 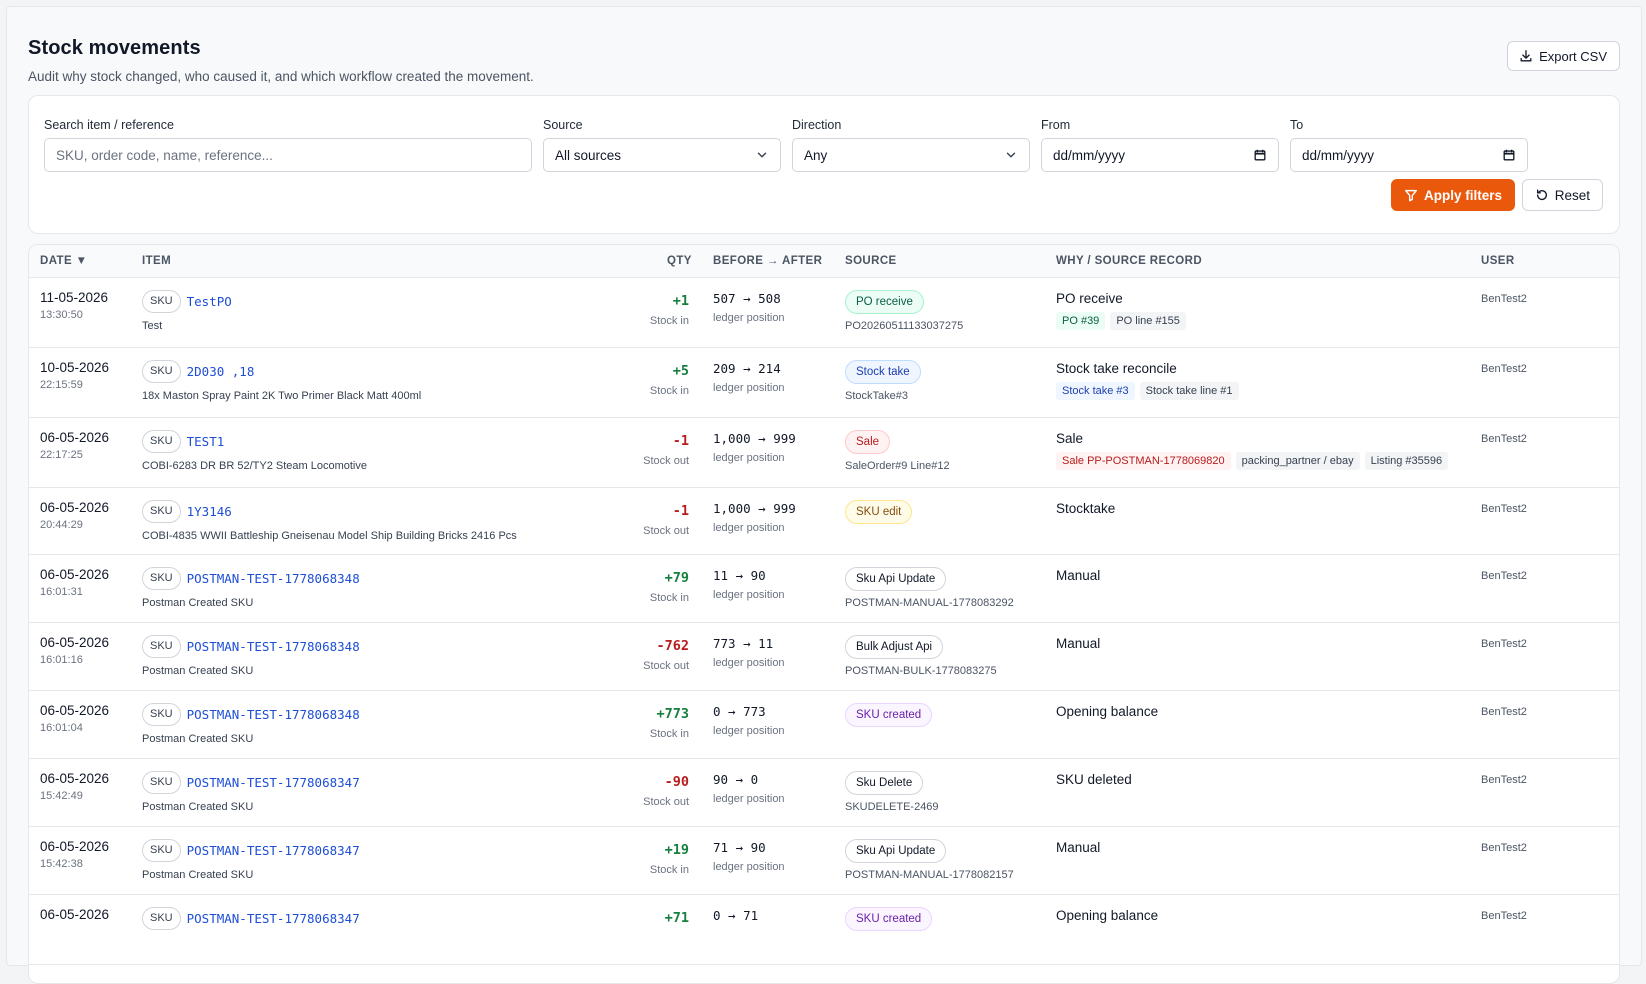 What do you see at coordinates (629, 859) in the screenshot?
I see `qty-cell: +19 Stock in` at bounding box center [629, 859].